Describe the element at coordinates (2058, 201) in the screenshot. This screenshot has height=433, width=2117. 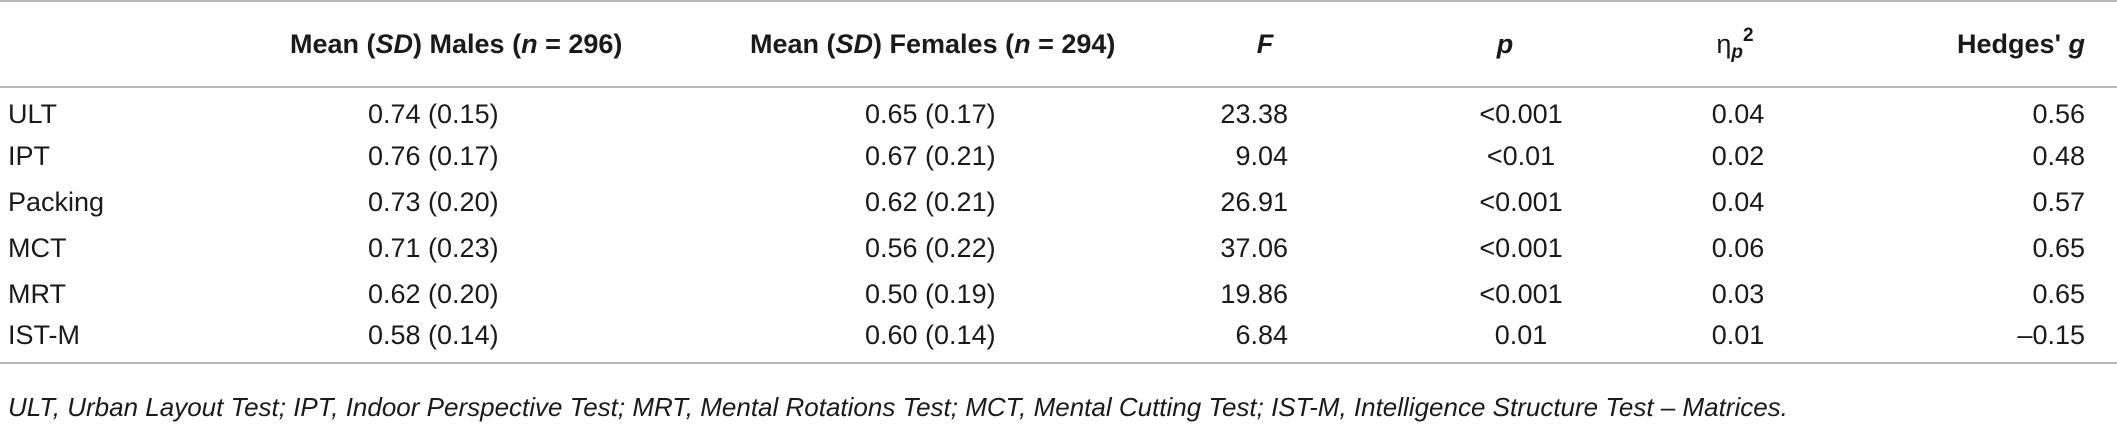
I see `cell-hedges: 0.57` at that location.